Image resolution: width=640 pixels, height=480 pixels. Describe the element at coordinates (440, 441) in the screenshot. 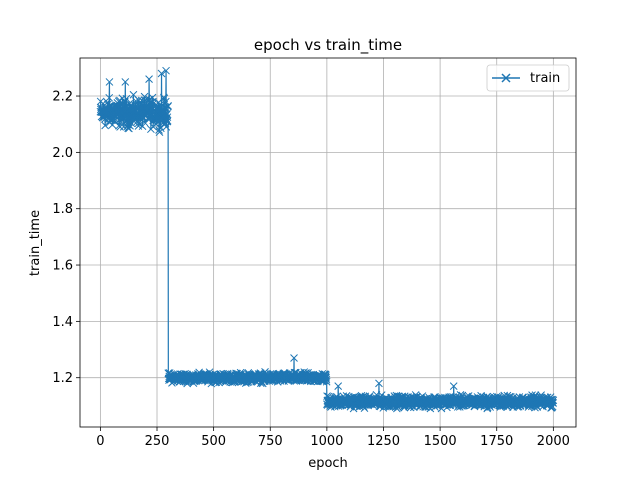

I see `x-tick-label: 1500` at that location.